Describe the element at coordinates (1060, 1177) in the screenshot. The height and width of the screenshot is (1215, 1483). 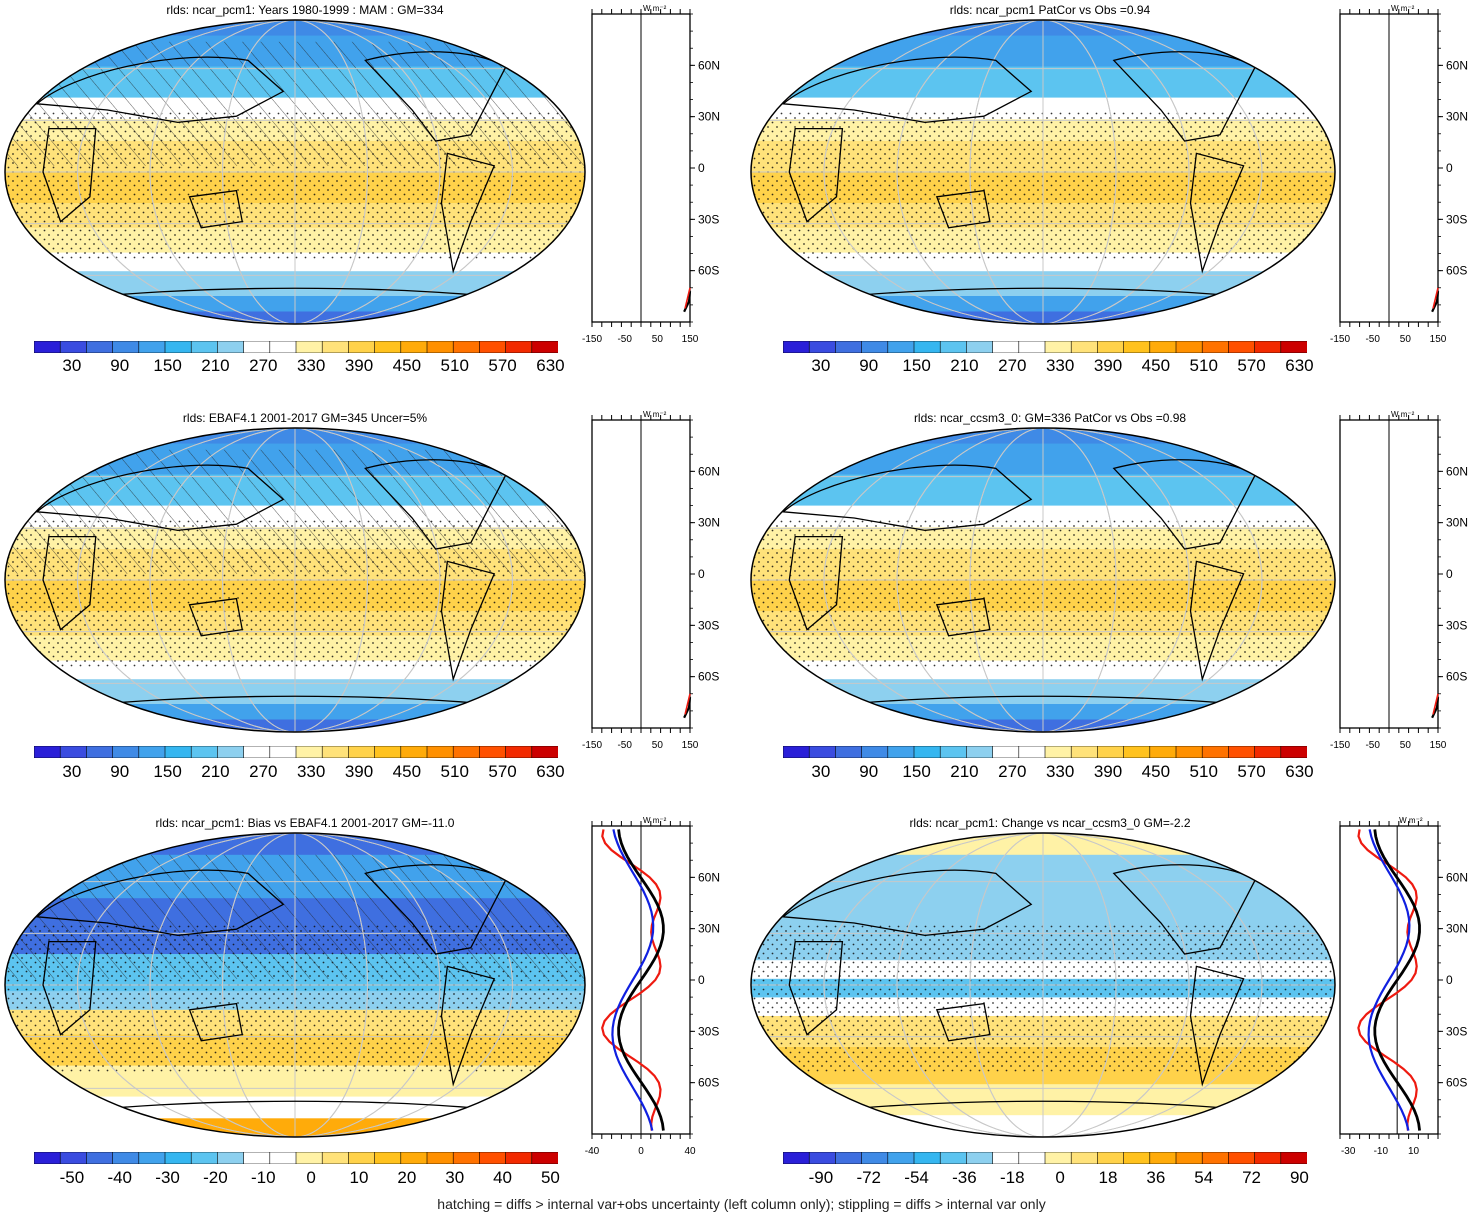
I see `colorbar-tick-label: 0` at that location.